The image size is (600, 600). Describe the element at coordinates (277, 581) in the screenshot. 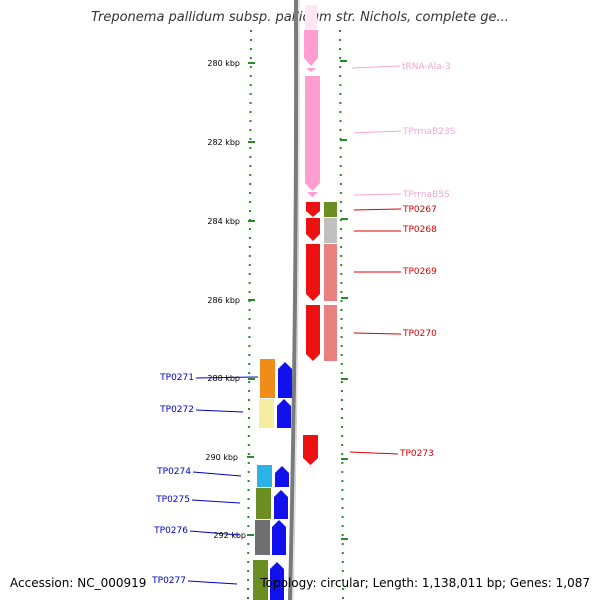

I see `gene-tp0277` at that location.